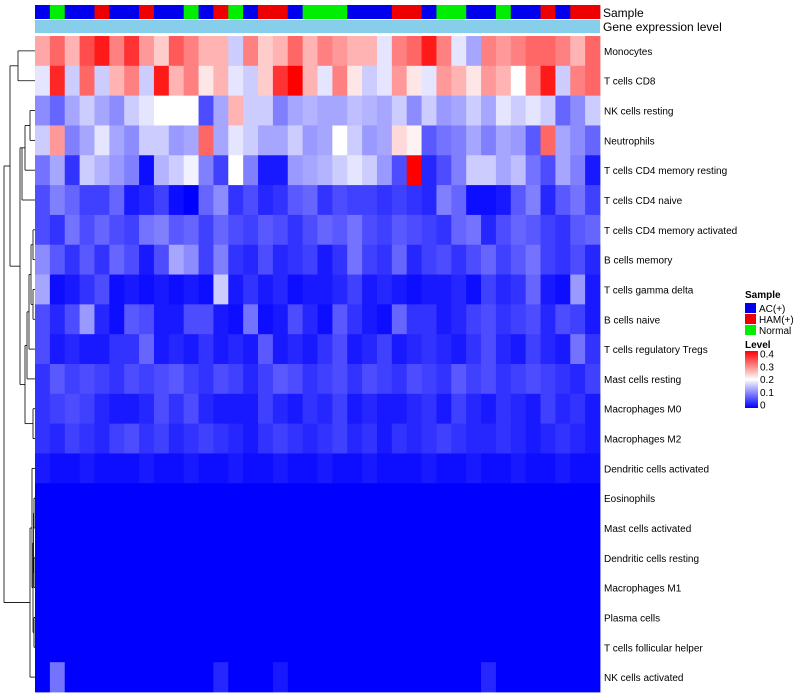  Describe the element at coordinates (767, 393) in the screenshot. I see `level-legend-tick: 0.1` at that location.